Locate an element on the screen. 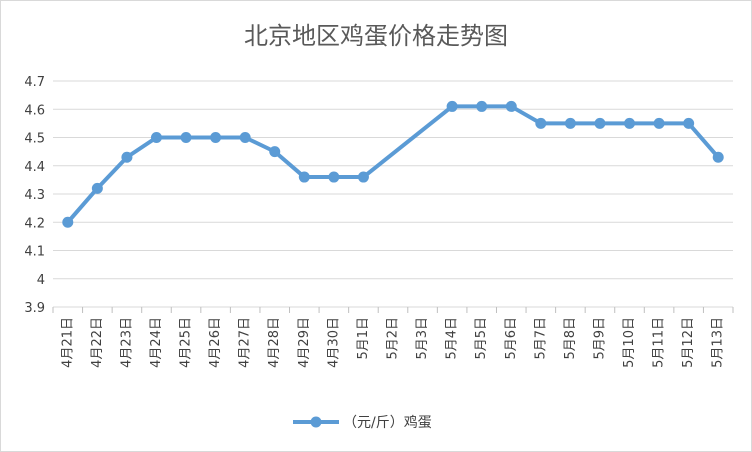 The height and width of the screenshot is (452, 752). x-tick-label: 5月1日 is located at coordinates (363, 338).